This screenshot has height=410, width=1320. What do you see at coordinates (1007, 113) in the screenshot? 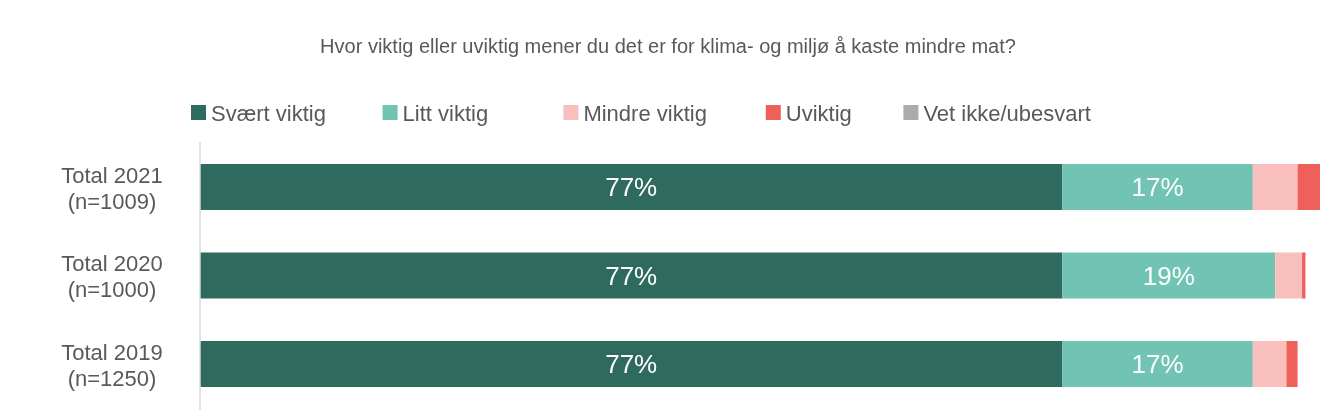
I see `legend-label: Vet ikke/ubesvart` at bounding box center [1007, 113].